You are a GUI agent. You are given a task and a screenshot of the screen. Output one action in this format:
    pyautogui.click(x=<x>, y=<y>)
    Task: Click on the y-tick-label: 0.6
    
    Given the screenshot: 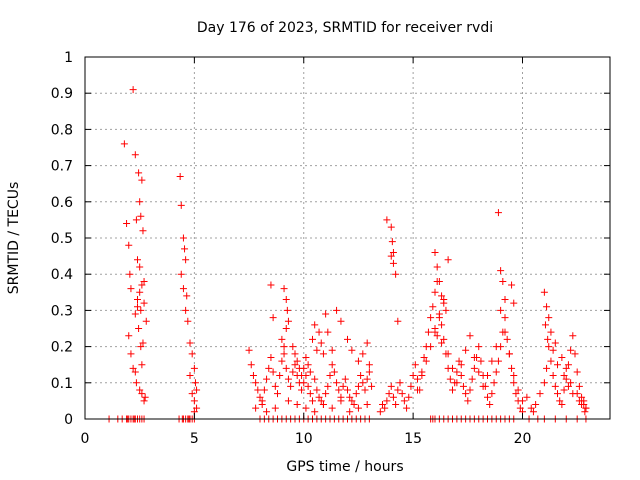 What is the action you would take?
    pyautogui.click(x=62, y=203)
    